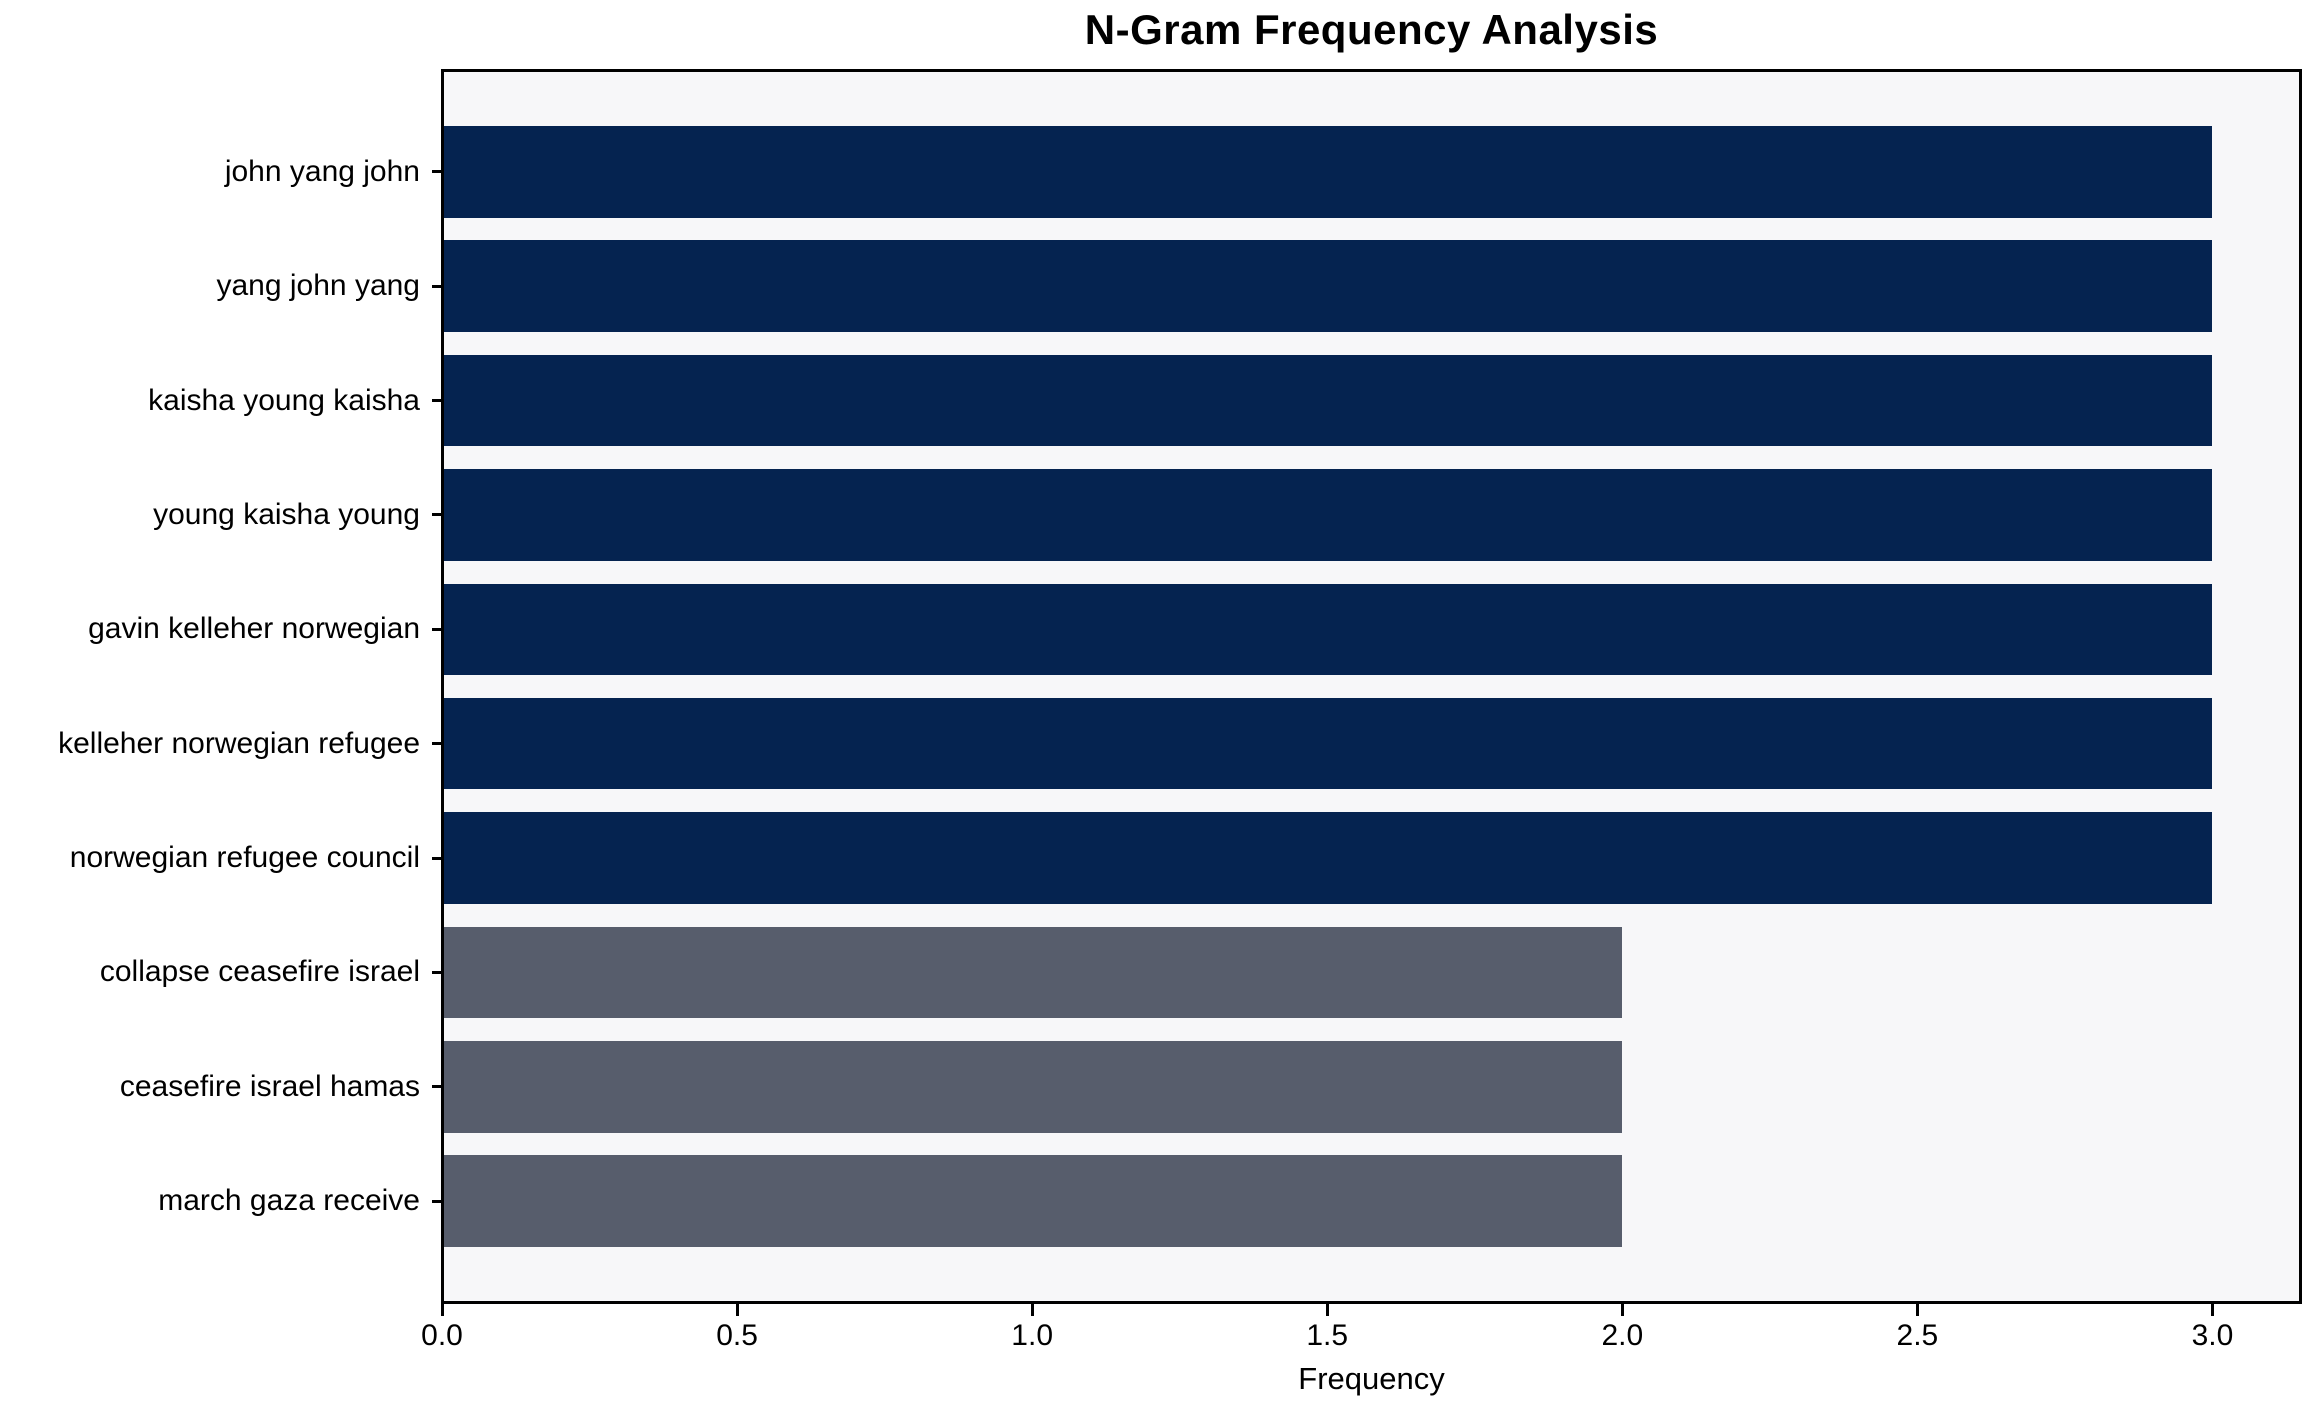 This screenshot has width=2322, height=1414. I want to click on x-tick-label: 0.5, so click(737, 1335).